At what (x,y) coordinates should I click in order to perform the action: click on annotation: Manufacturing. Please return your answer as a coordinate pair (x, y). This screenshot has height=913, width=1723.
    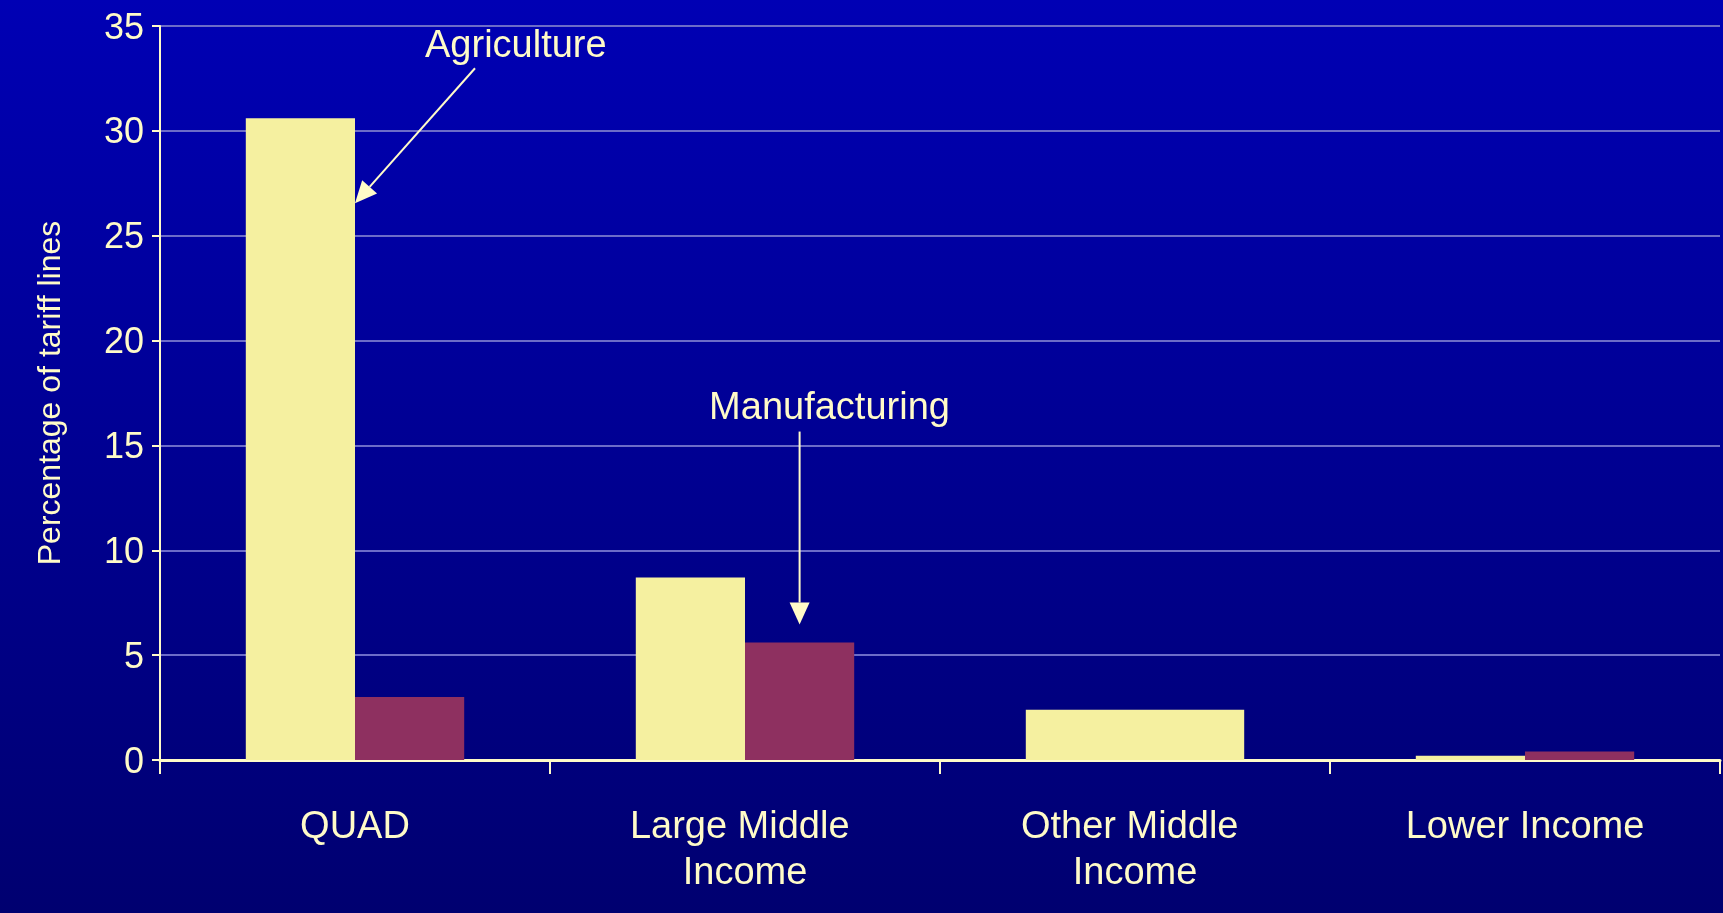
    Looking at the image, I should click on (829, 406).